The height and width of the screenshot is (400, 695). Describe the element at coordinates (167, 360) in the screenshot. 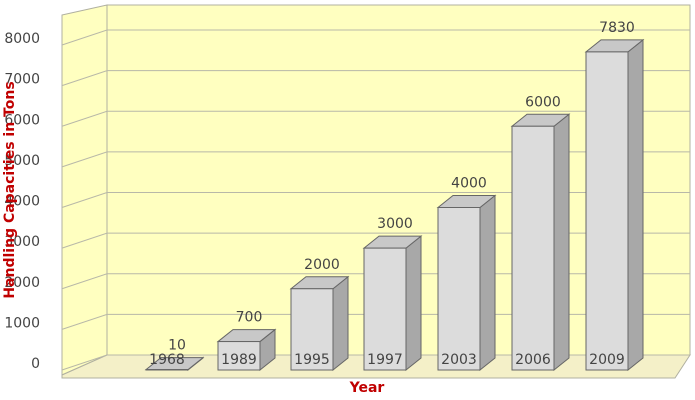

I see `category-label: 1968` at that location.